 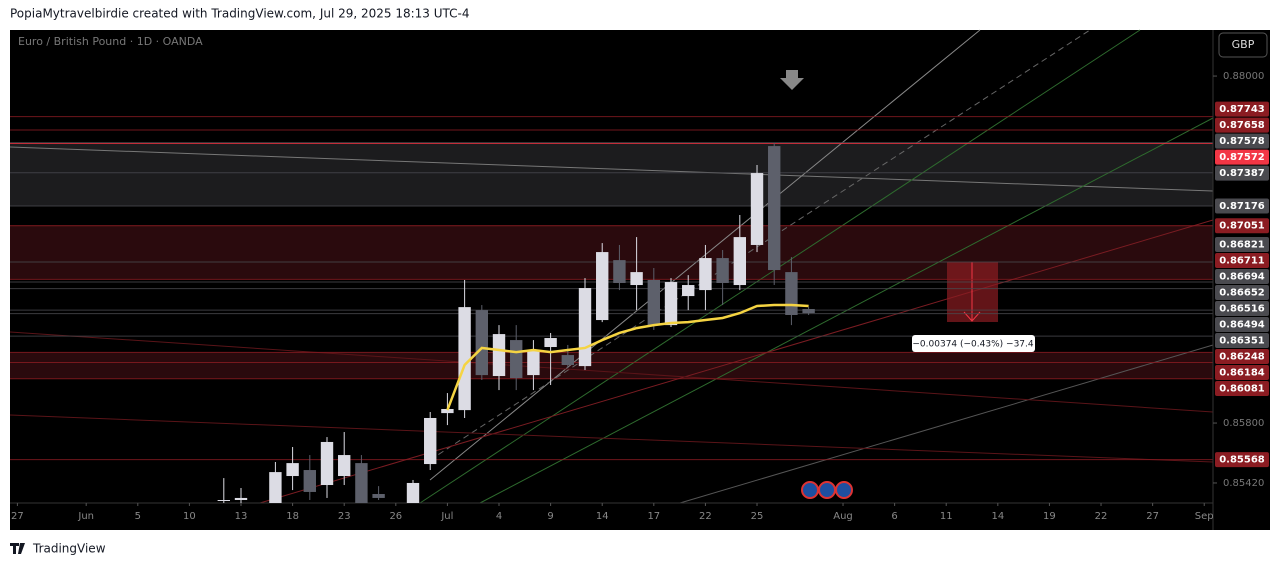 I want to click on x-tick-label: Jul, so click(x=446, y=516).